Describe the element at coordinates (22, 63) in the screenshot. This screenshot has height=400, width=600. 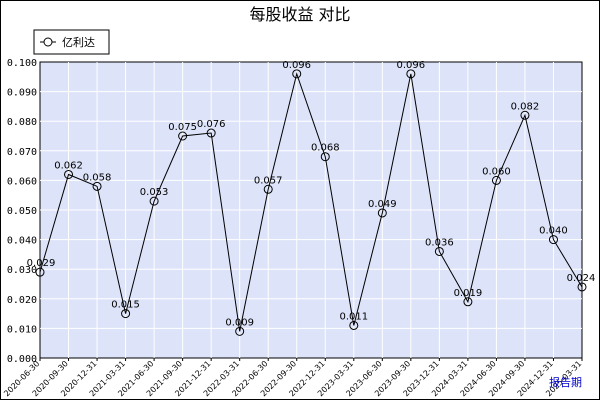
I see `y-tick-label: 0.100` at that location.